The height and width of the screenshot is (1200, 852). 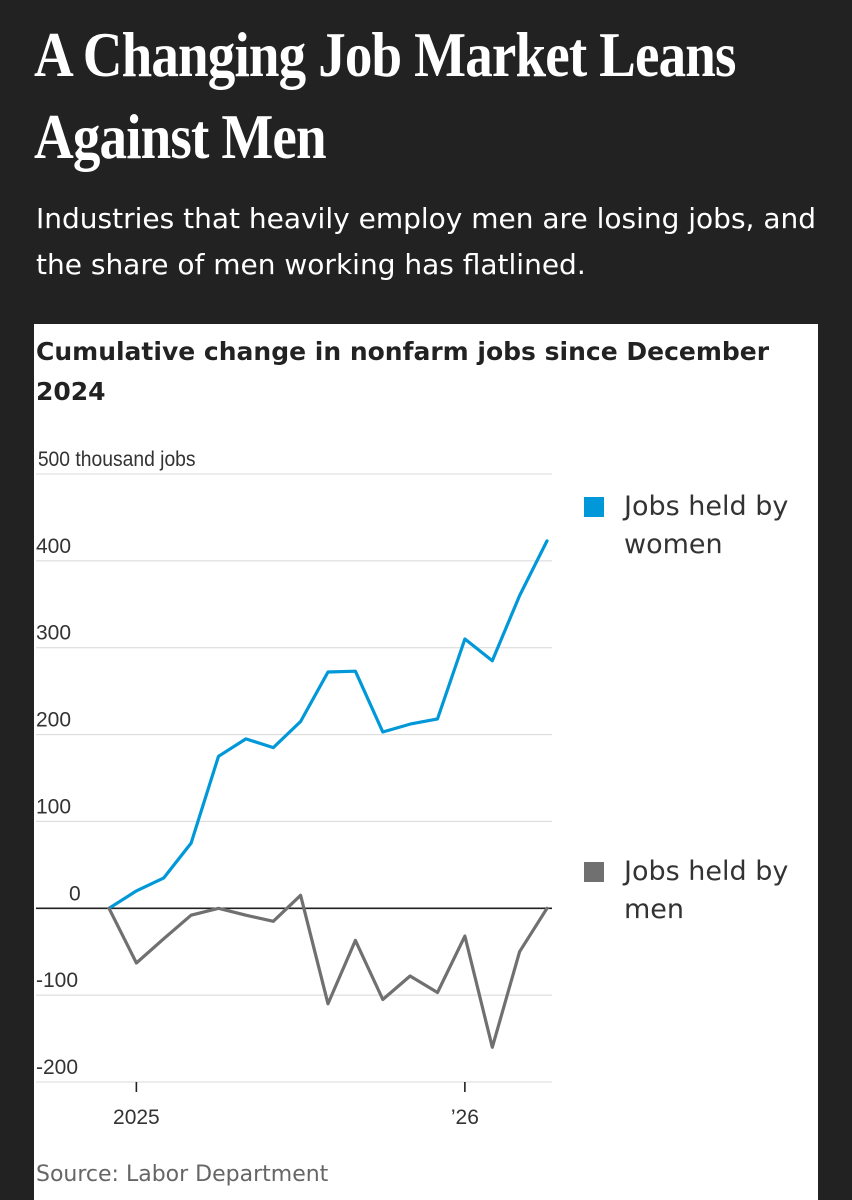 I want to click on legend-item-men: Jobs held by men, so click(x=699, y=891).